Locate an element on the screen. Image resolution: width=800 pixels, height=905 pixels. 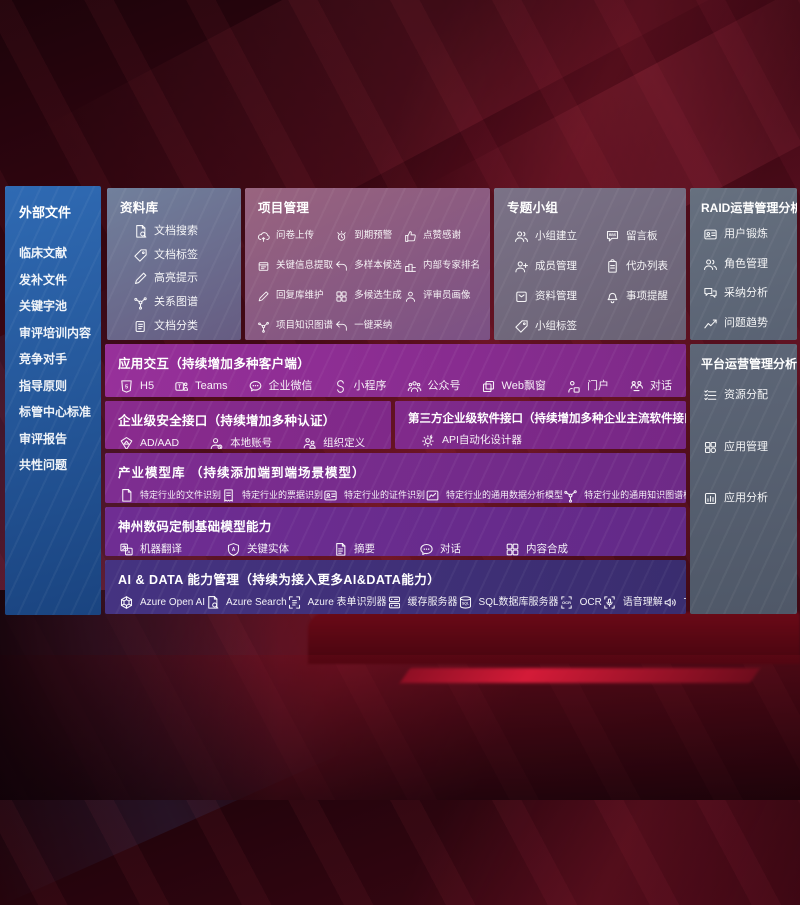
sidebar-item: 关键字池 is located at coordinates (60, 306).